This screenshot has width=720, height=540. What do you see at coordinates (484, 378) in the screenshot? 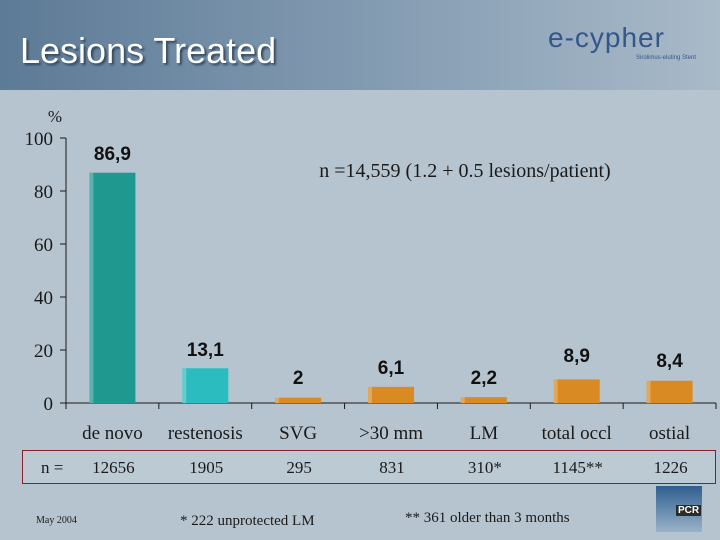
I see `data-label: 2,2` at bounding box center [484, 378].